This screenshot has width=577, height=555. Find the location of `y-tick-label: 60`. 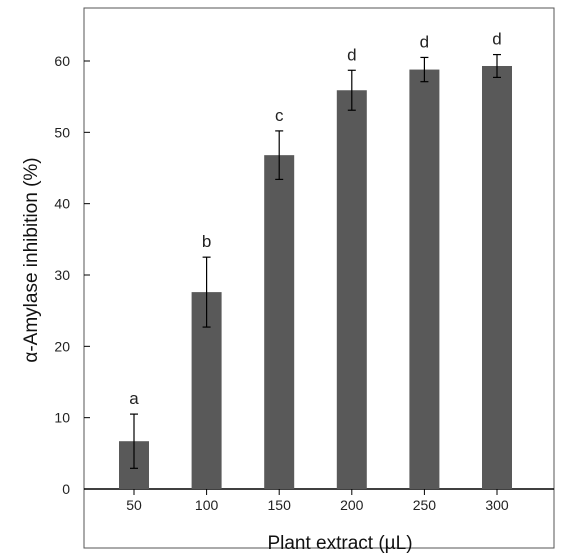

y-tick-label: 60 is located at coordinates (62, 61).